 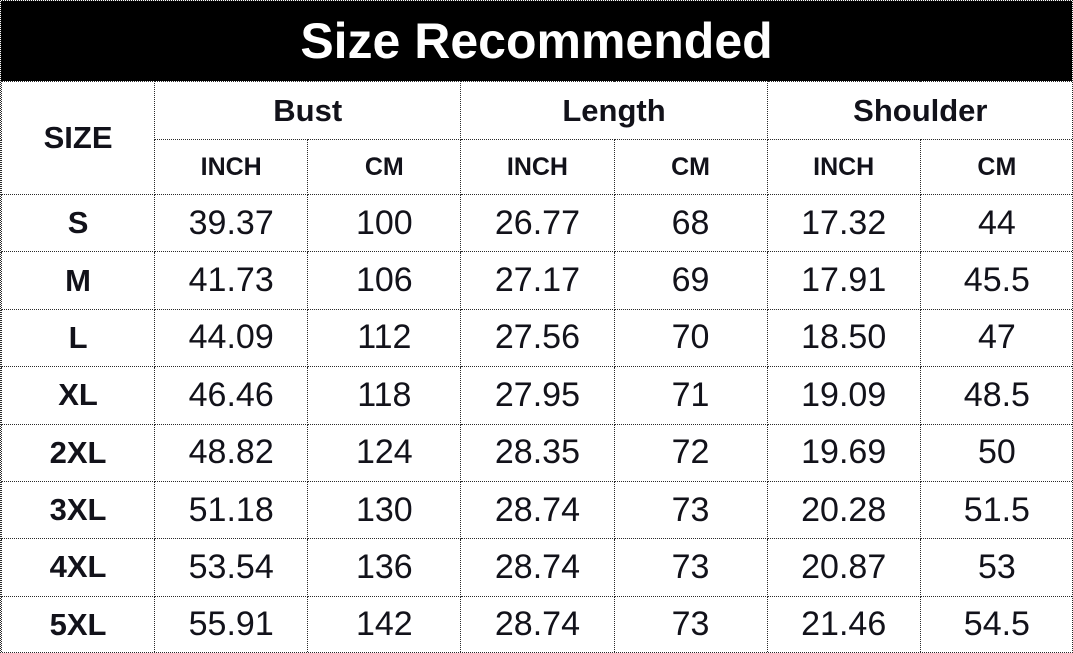 What do you see at coordinates (231, 452) in the screenshot?
I see `bust-inch-cell: 48.82` at bounding box center [231, 452].